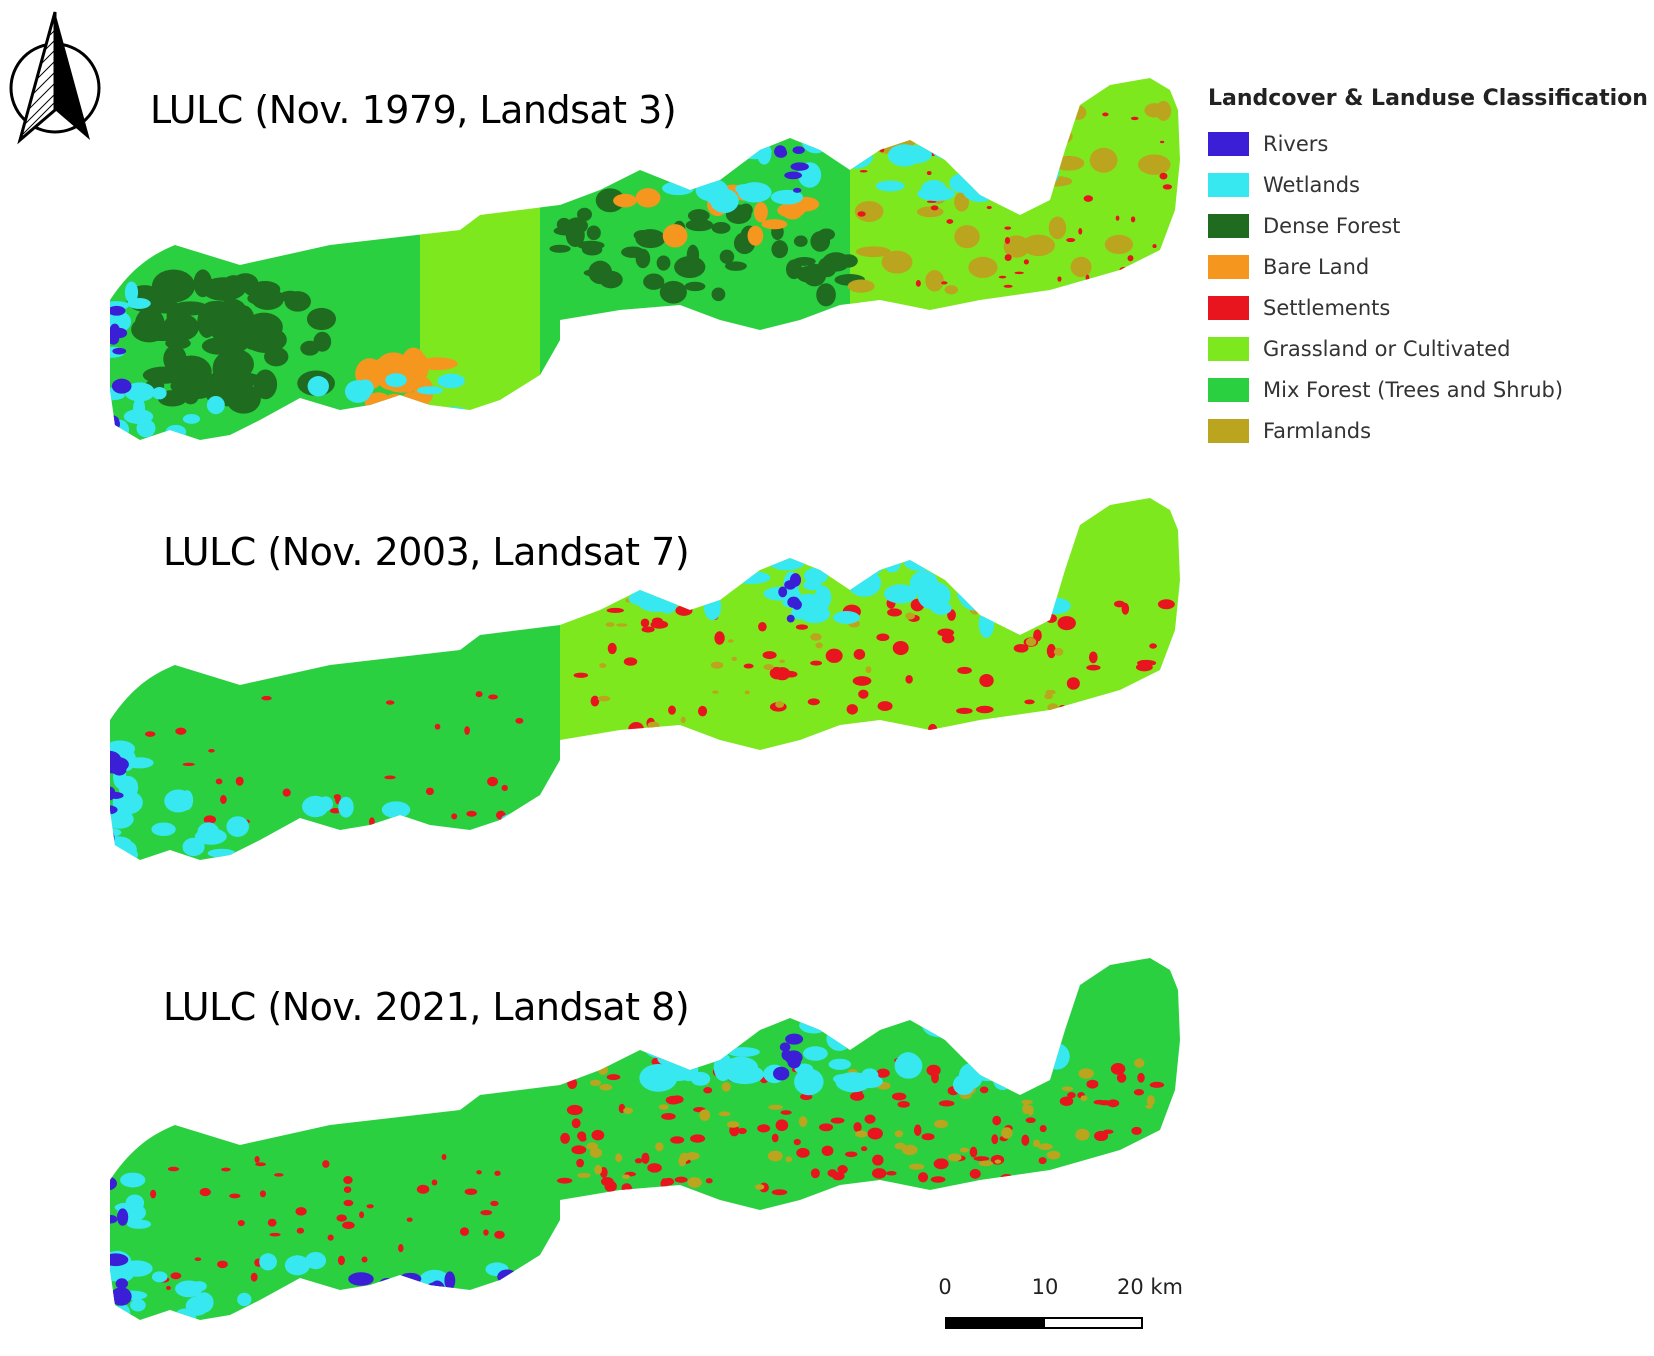 The image size is (1654, 1356). What do you see at coordinates (1056, 1305) in the screenshot?
I see `scale-bar: 0 10 20 km` at bounding box center [1056, 1305].